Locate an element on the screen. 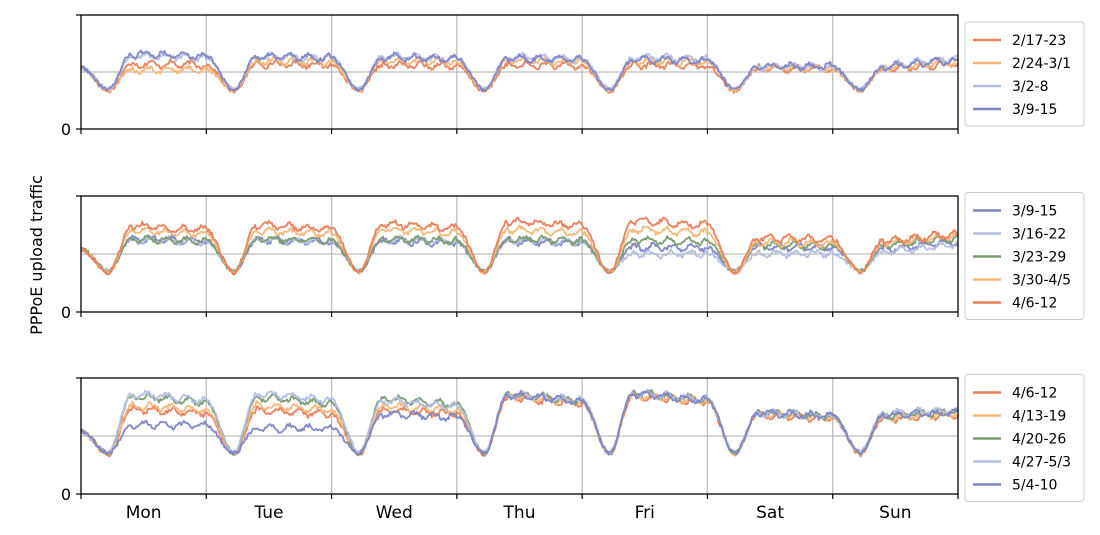 The height and width of the screenshot is (535, 1100). legend-bottom: 4/6-12 4/13-19 4/20-26 4/27-5/3 5/4-10 is located at coordinates (1024, 438).